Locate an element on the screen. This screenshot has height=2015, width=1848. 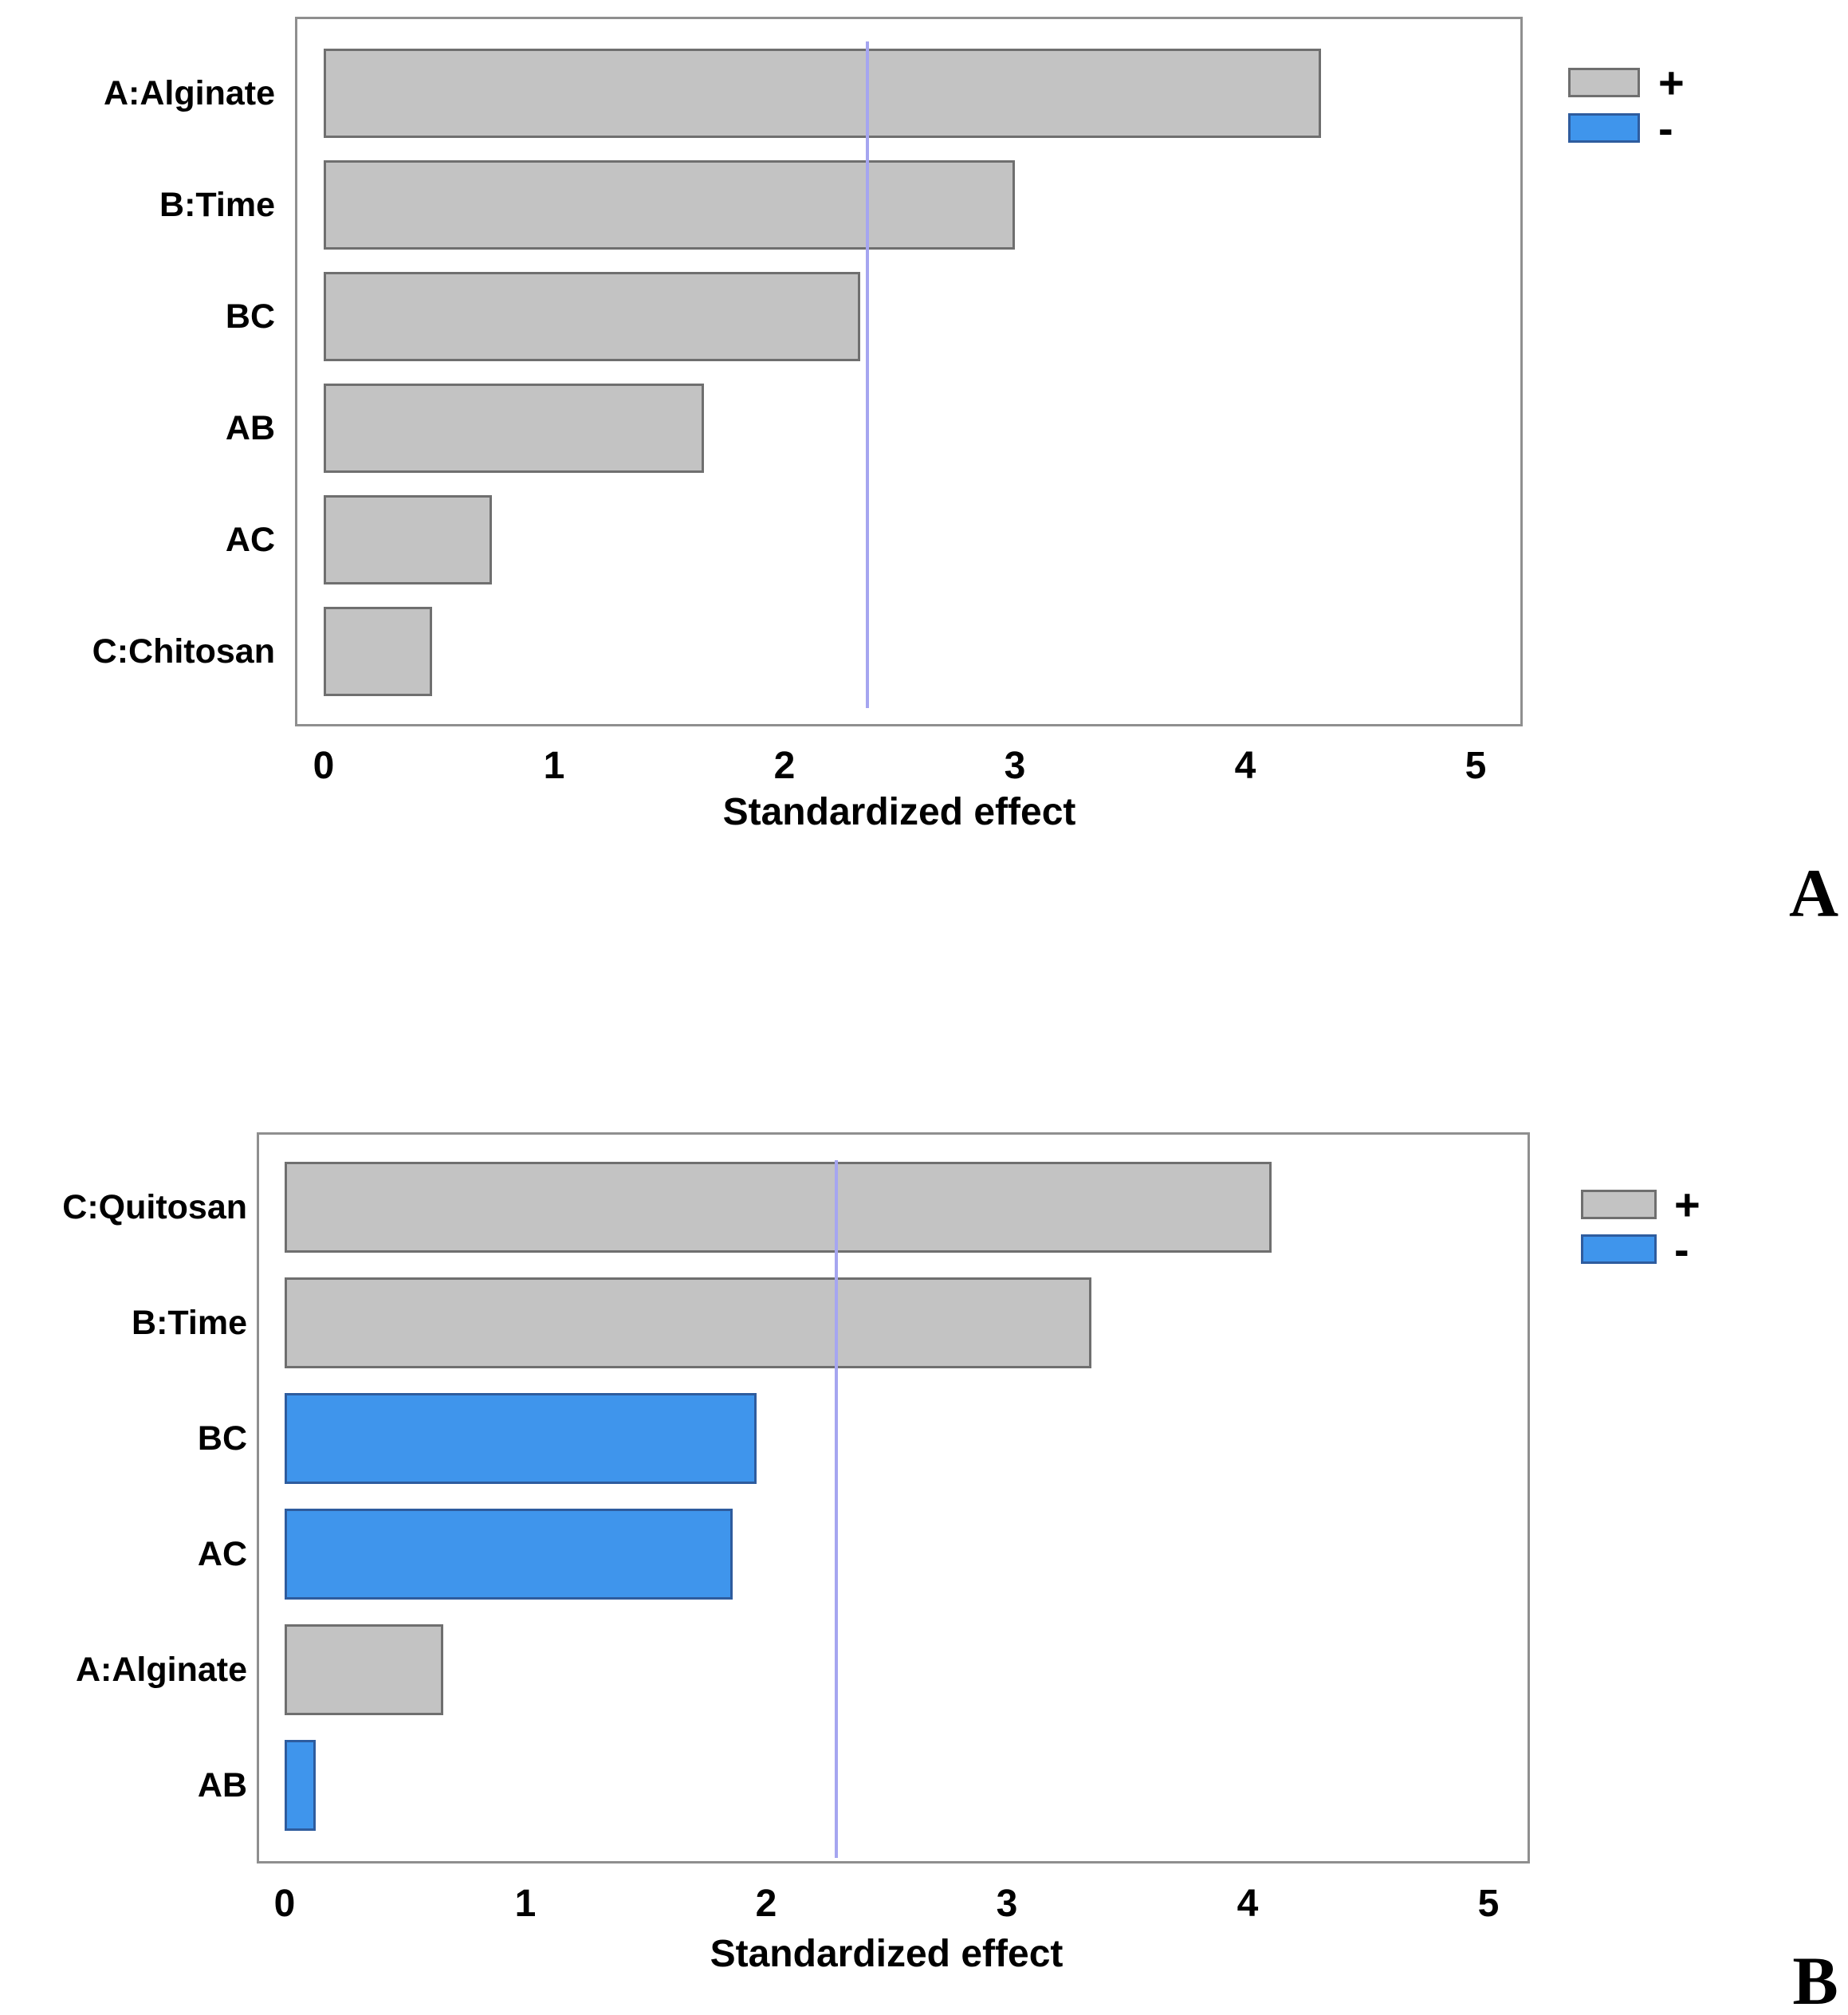
panel-a-legend-label-minus: - is located at coordinates (1665, 127).